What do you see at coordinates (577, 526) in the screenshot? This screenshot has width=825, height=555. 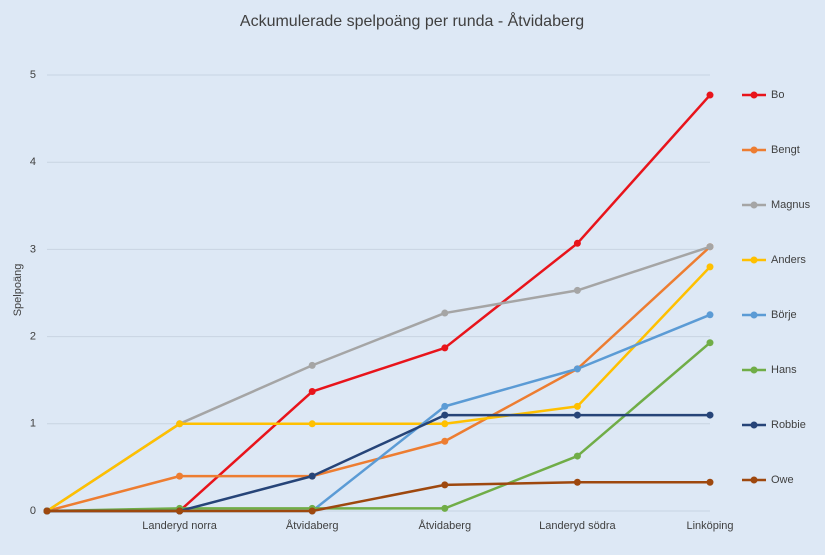 I see `x-tick-label: Landeryd södra` at bounding box center [577, 526].